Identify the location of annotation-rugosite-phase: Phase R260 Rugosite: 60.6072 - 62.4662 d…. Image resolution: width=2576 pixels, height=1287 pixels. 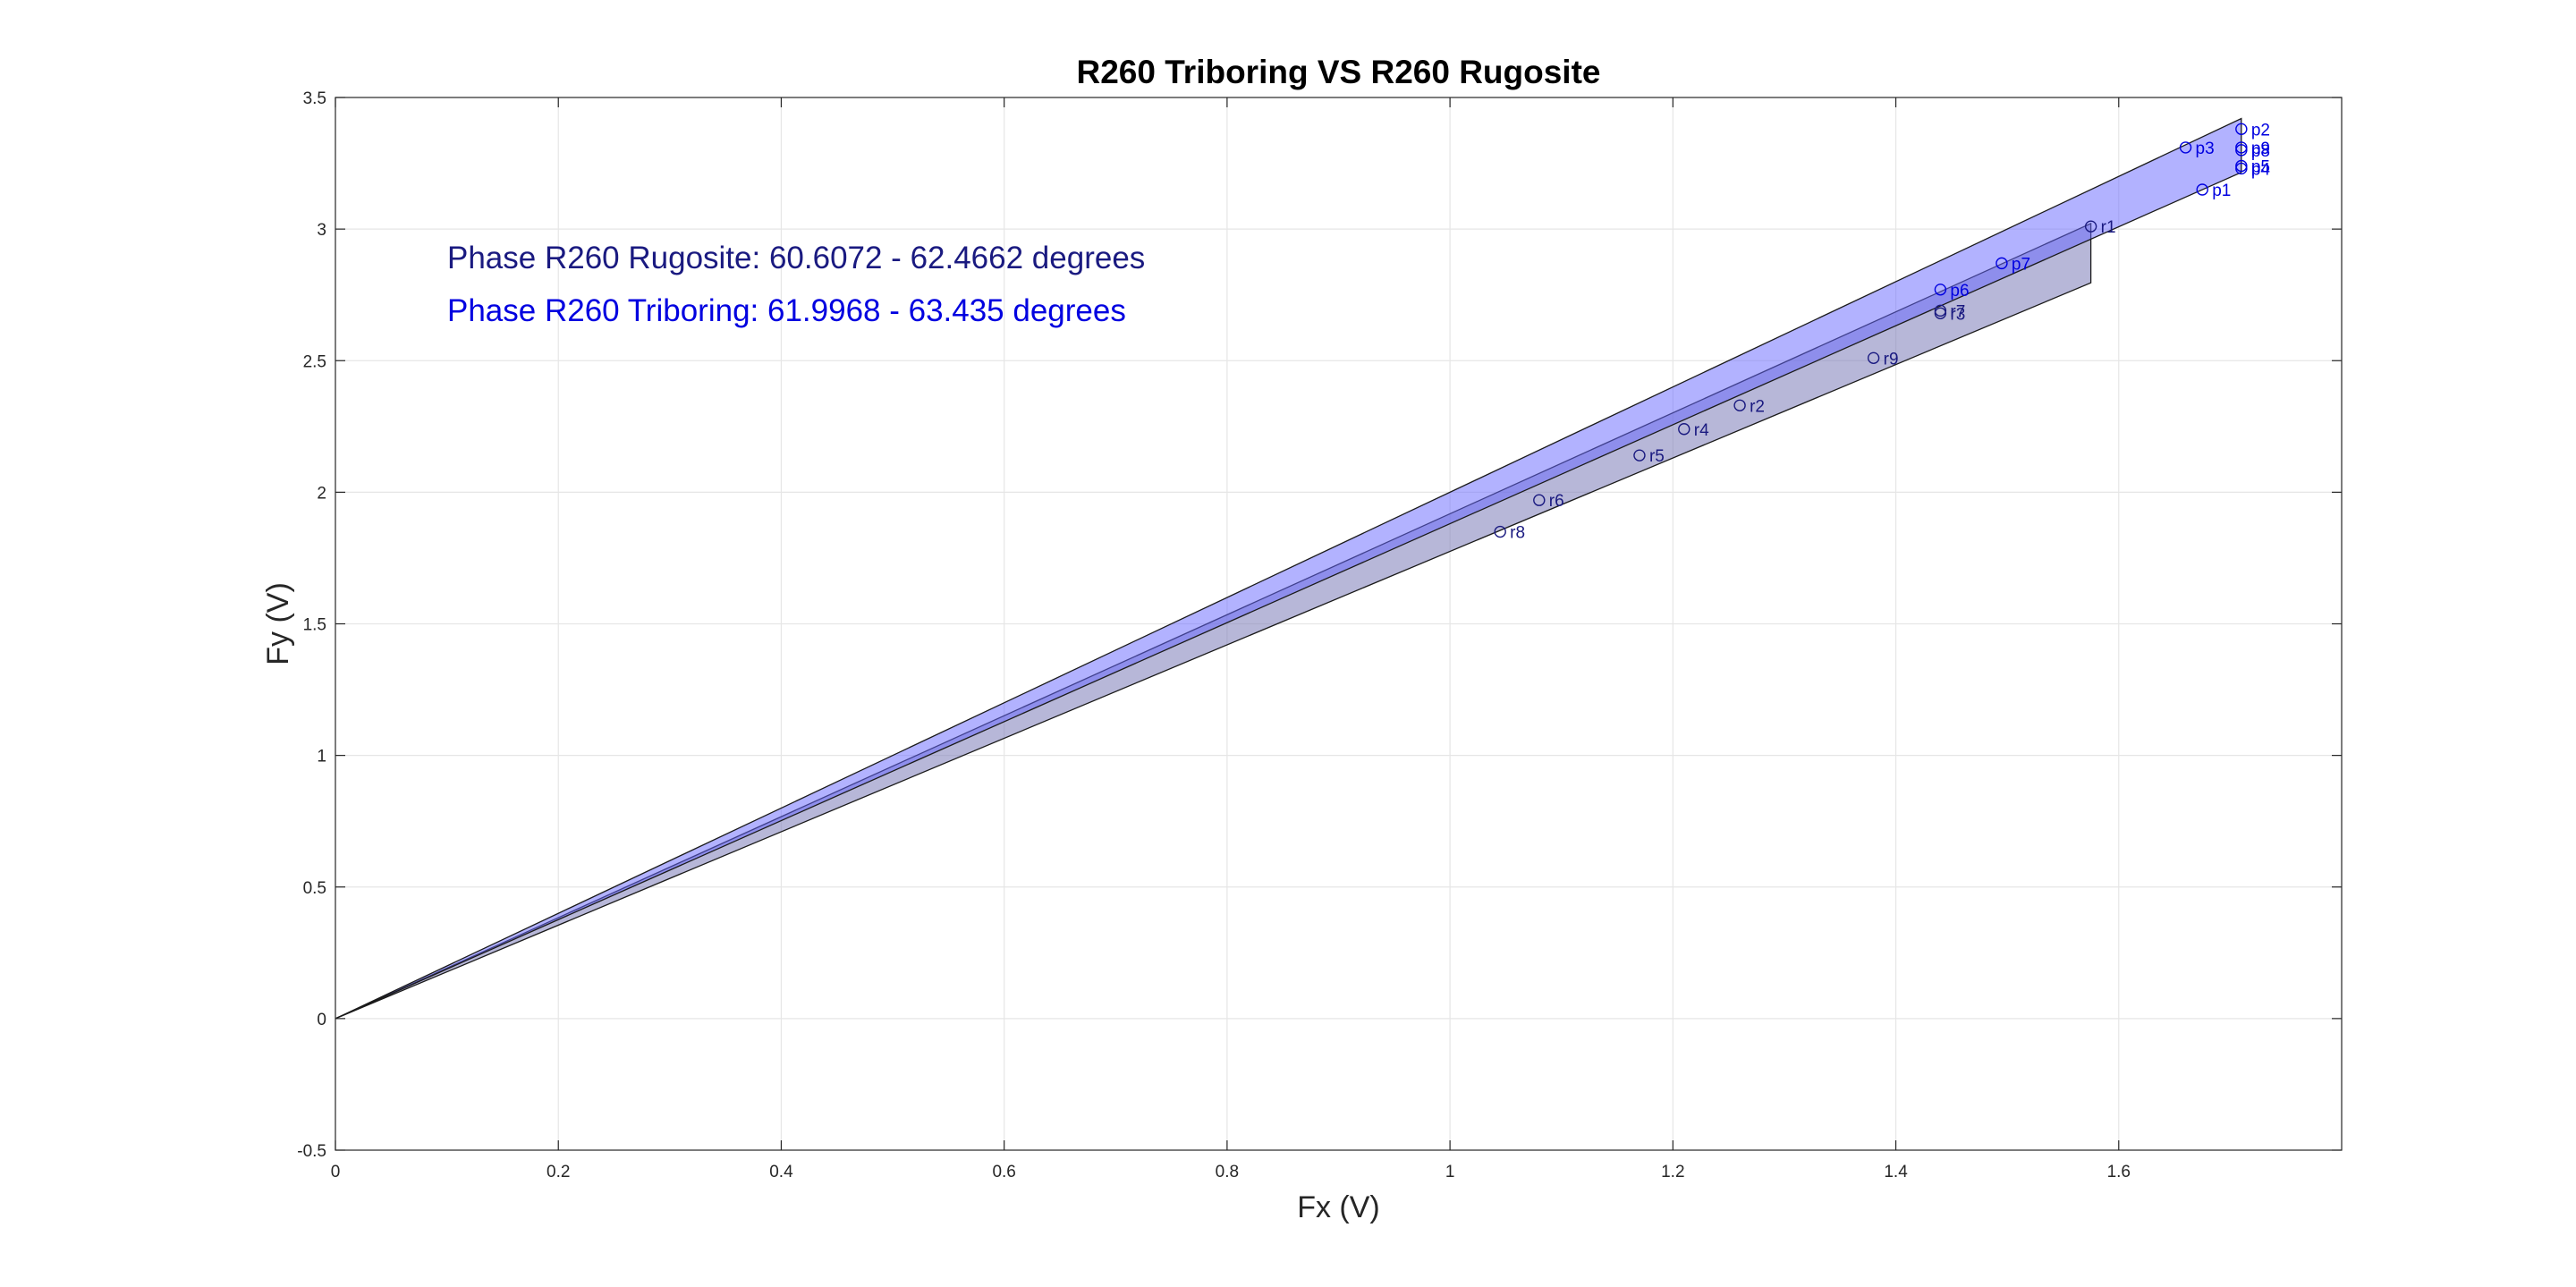
(796, 258).